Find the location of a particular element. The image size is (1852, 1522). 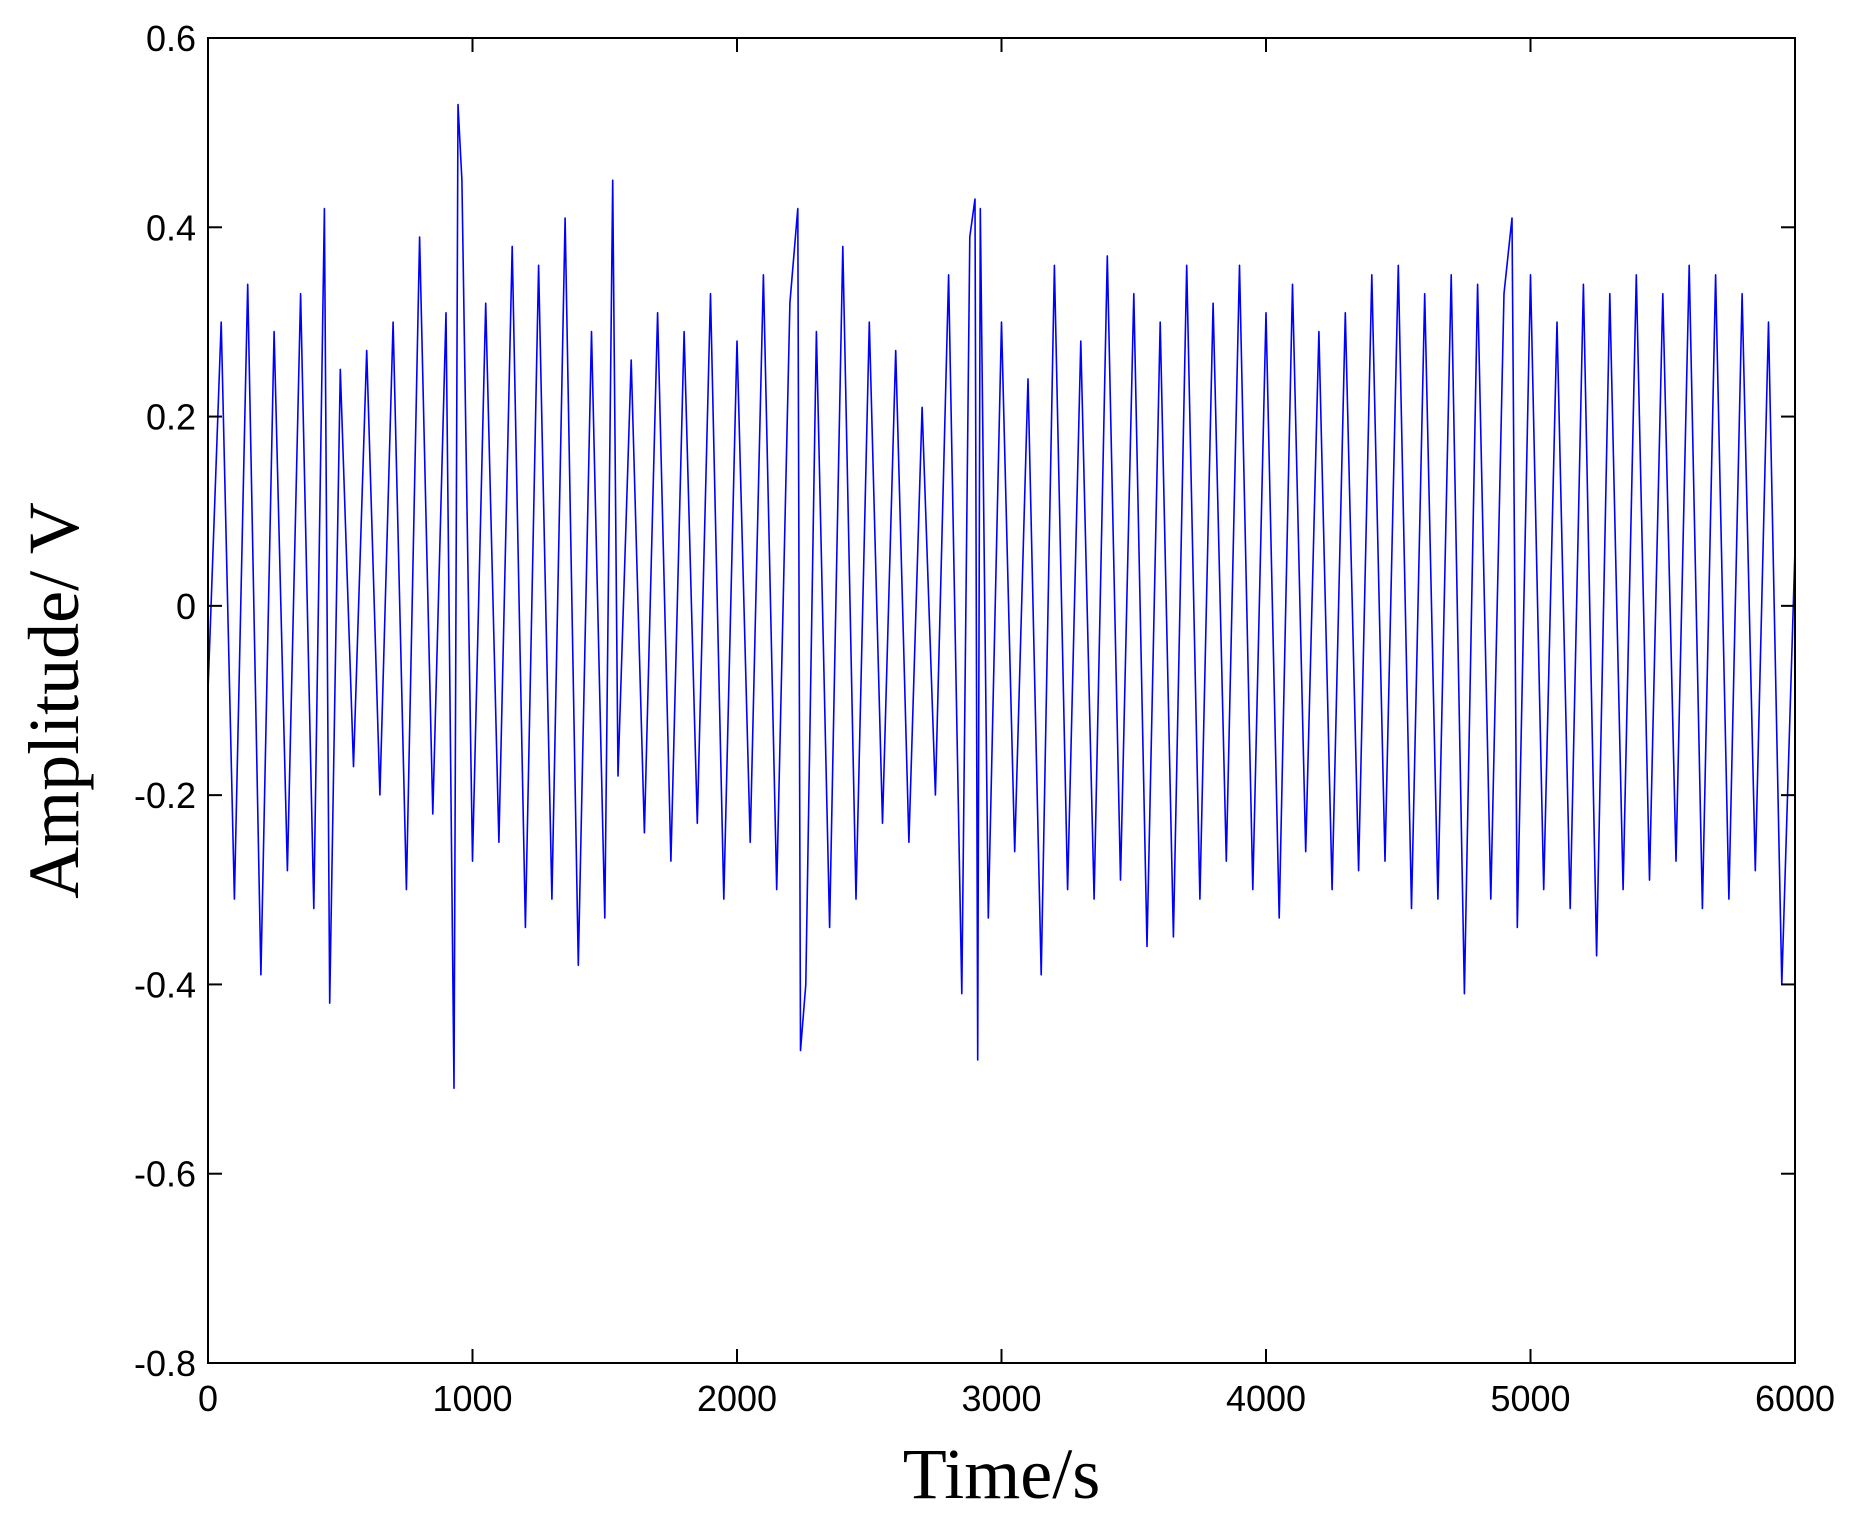

y-tick-label: -0.8 is located at coordinates (165, 1363).